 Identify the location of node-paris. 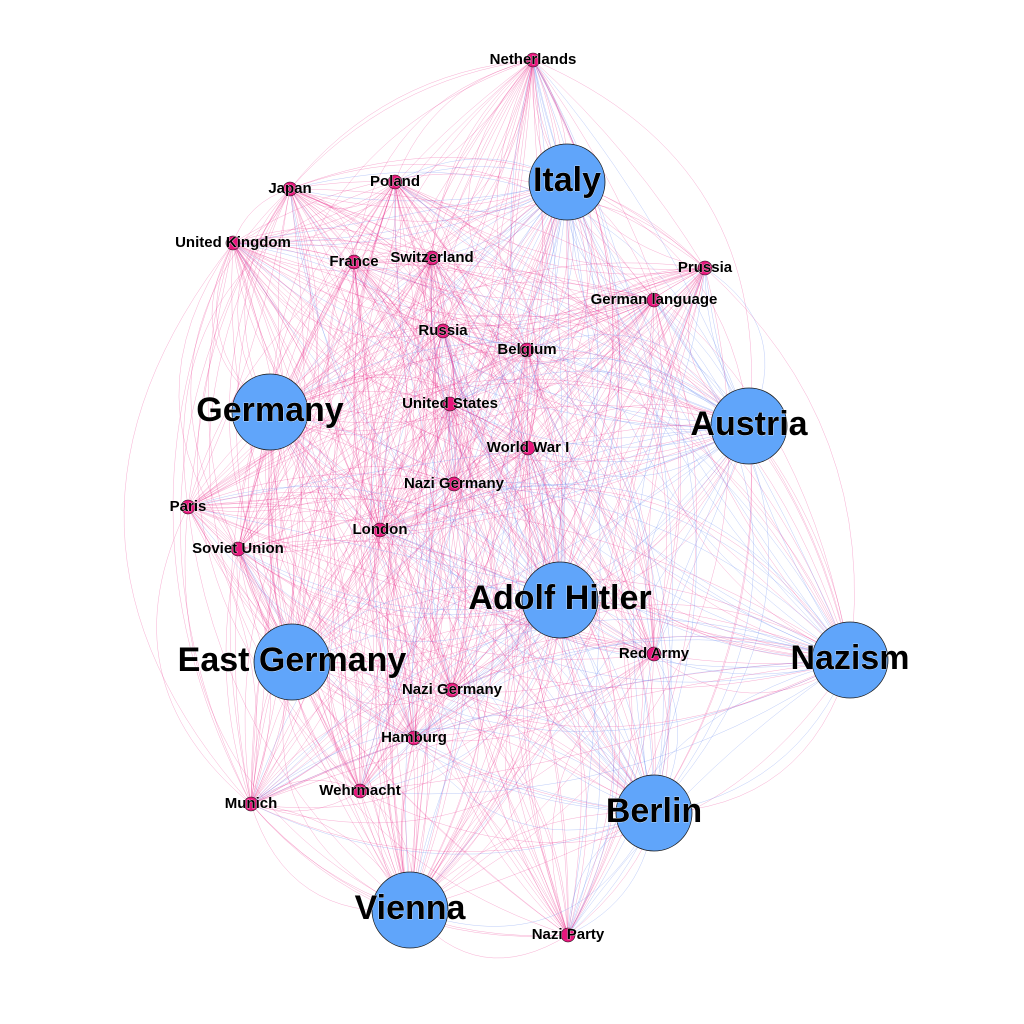
(188, 507).